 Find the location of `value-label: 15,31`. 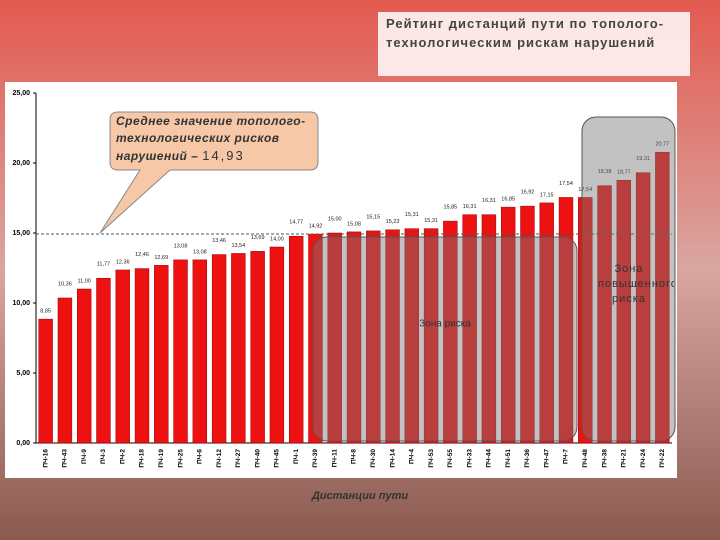

value-label: 15,31 is located at coordinates (431, 221).